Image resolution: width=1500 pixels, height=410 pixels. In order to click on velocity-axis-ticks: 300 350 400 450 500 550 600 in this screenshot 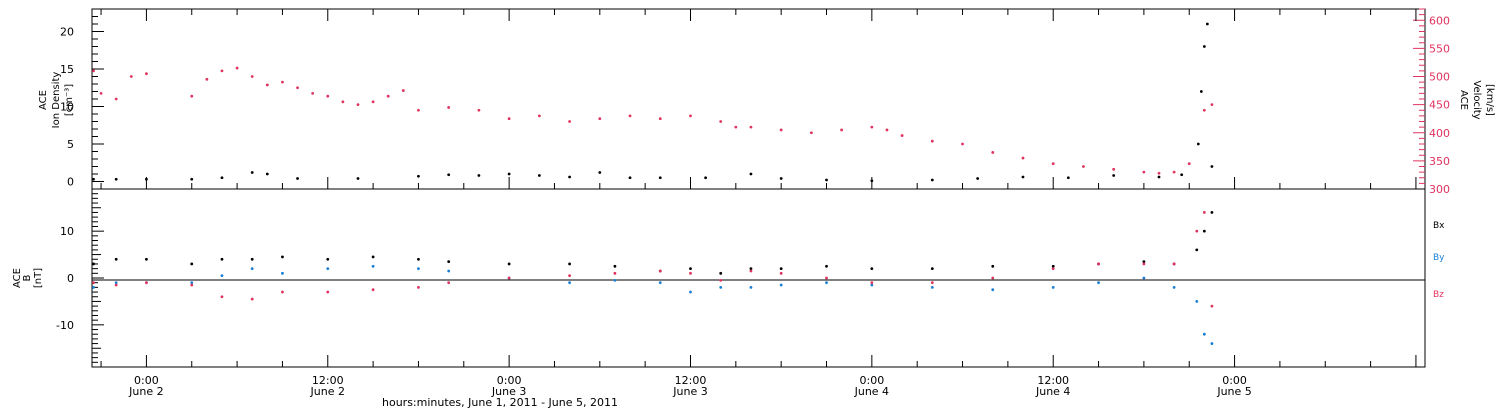, I will do `click(1431, 102)`.